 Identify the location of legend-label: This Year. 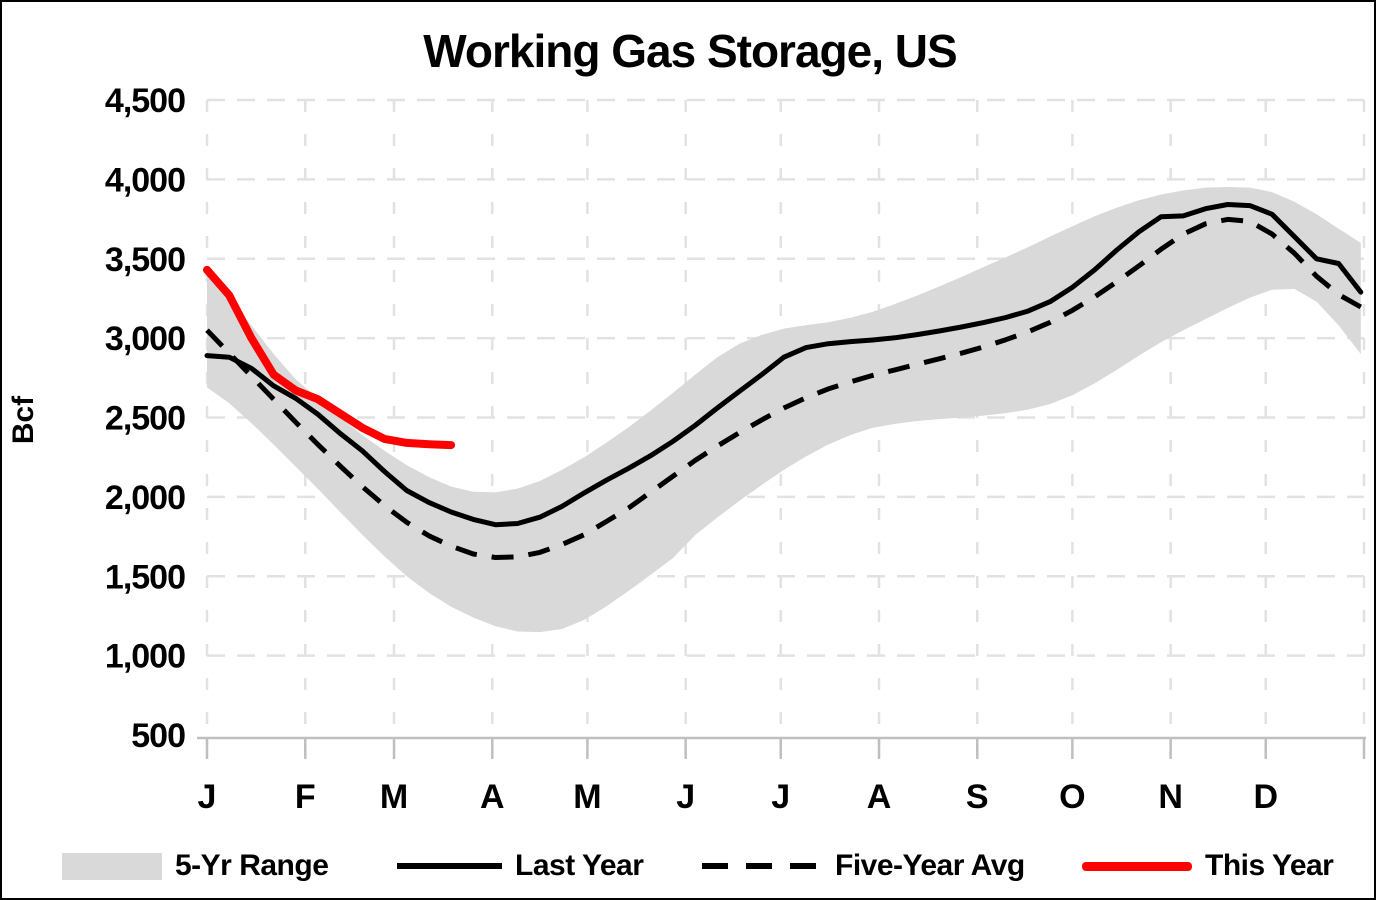
(1269, 865).